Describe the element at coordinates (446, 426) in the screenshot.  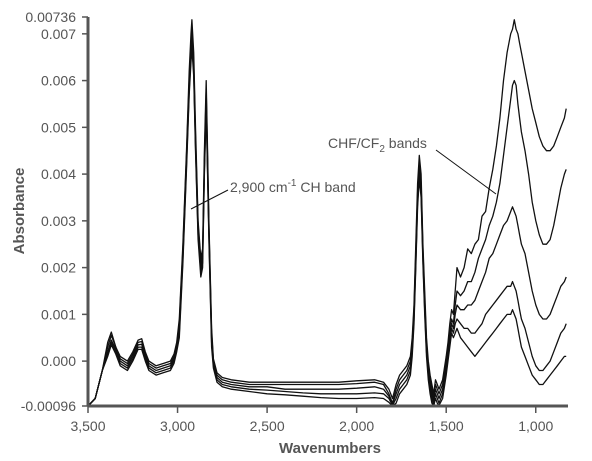
I see `x-tick-label: 1,500` at that location.